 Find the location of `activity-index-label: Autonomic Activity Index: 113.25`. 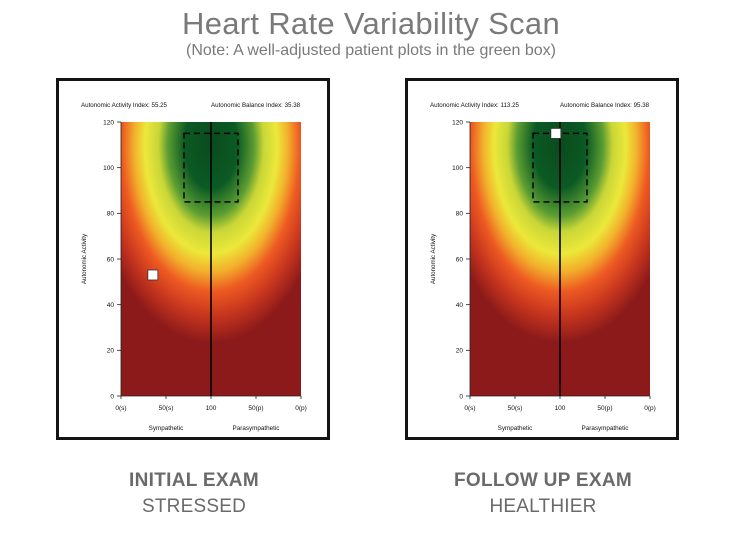

activity-index-label: Autonomic Activity Index: 113.25 is located at coordinates (475, 105).